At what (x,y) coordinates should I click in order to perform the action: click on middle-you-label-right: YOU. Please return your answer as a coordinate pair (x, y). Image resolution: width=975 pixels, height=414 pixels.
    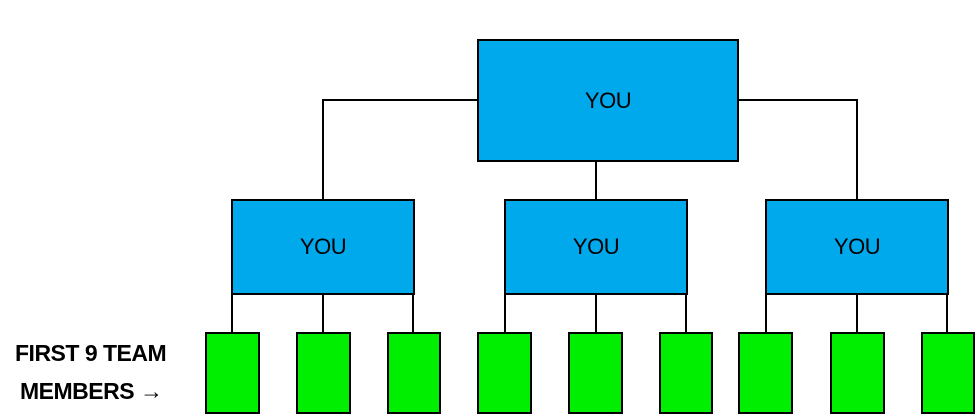
    Looking at the image, I should click on (857, 246).